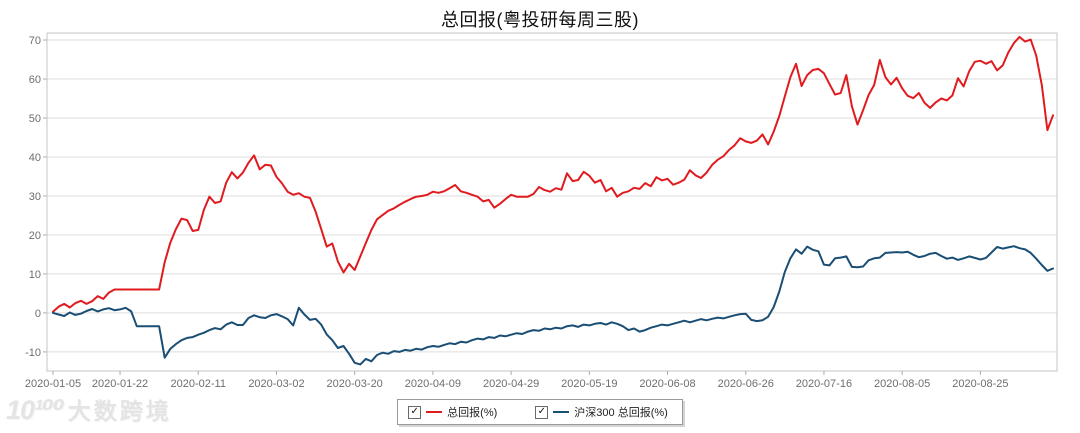 The height and width of the screenshot is (433, 1080). Describe the element at coordinates (511, 384) in the screenshot. I see `svg-text: 2020-04-29` at that location.